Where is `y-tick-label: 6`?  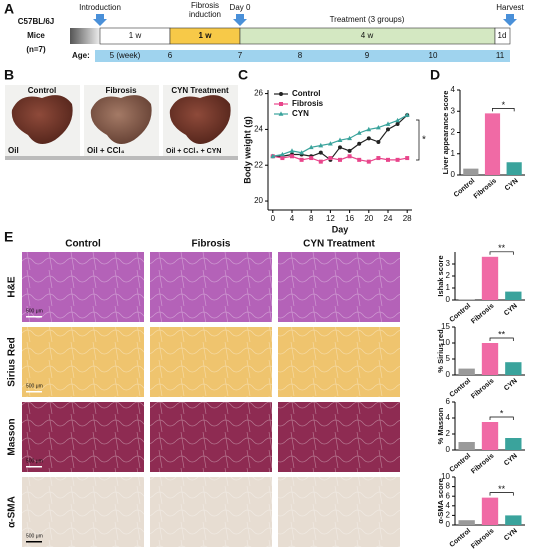 y-tick-label: 6 is located at coordinates (448, 495).